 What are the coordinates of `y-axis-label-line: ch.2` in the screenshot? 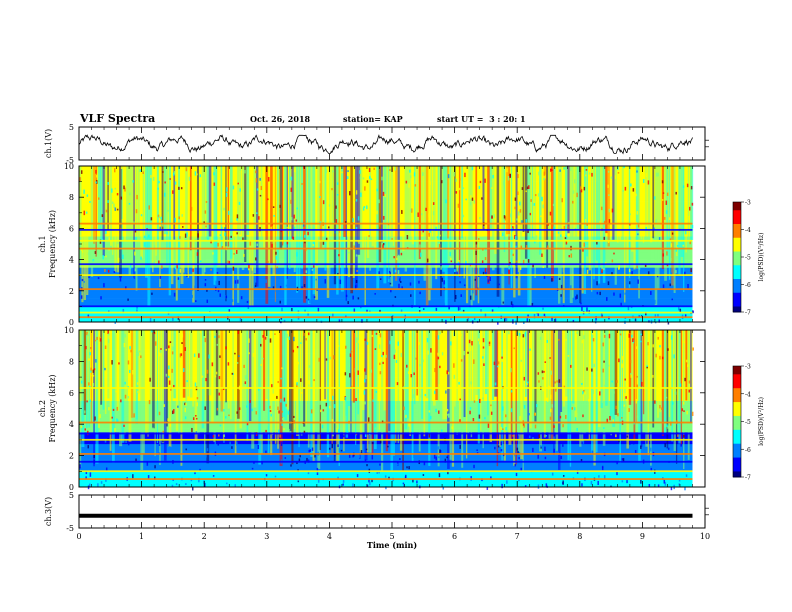 It's located at (42, 408).